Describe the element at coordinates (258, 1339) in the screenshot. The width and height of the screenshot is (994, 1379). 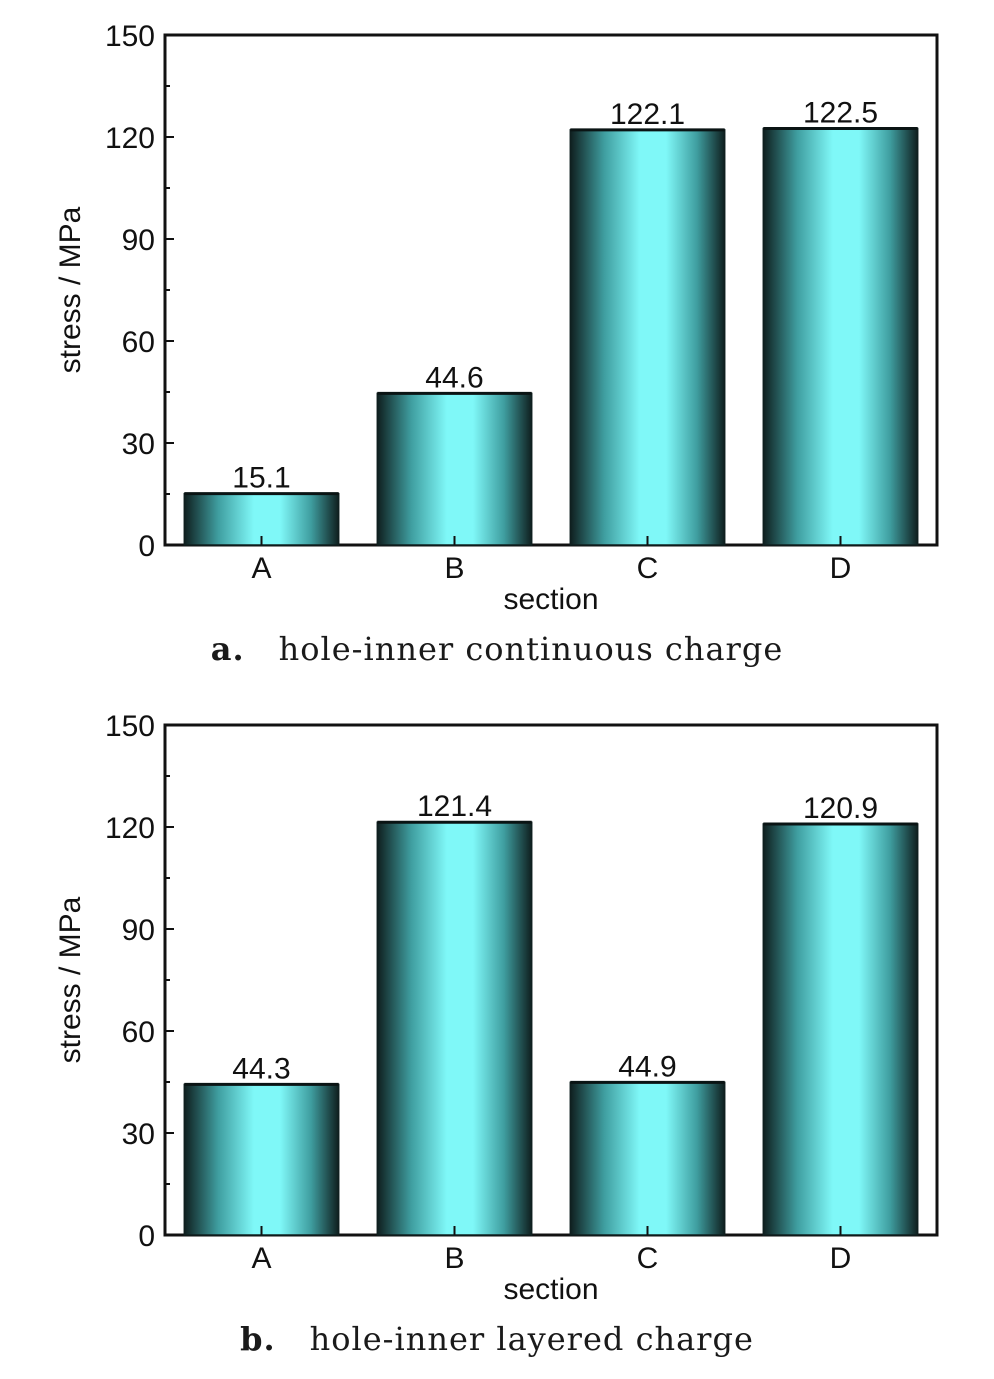
I see `caption-b-tag: b.` at that location.